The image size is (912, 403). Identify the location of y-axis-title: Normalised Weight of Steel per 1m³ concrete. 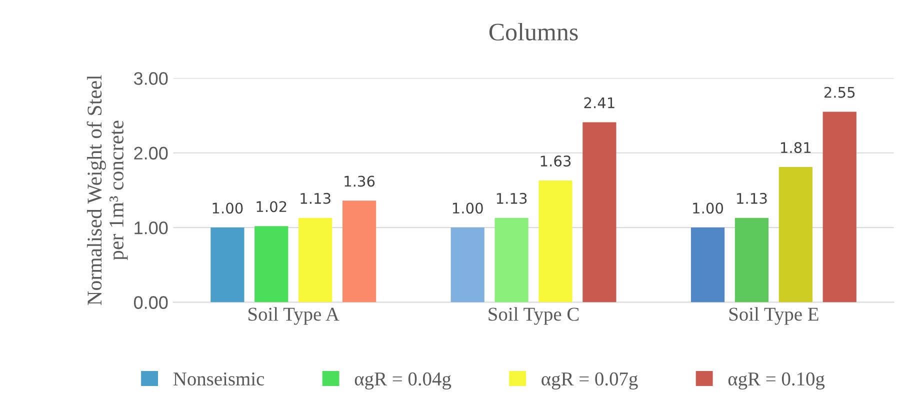
(107, 190).